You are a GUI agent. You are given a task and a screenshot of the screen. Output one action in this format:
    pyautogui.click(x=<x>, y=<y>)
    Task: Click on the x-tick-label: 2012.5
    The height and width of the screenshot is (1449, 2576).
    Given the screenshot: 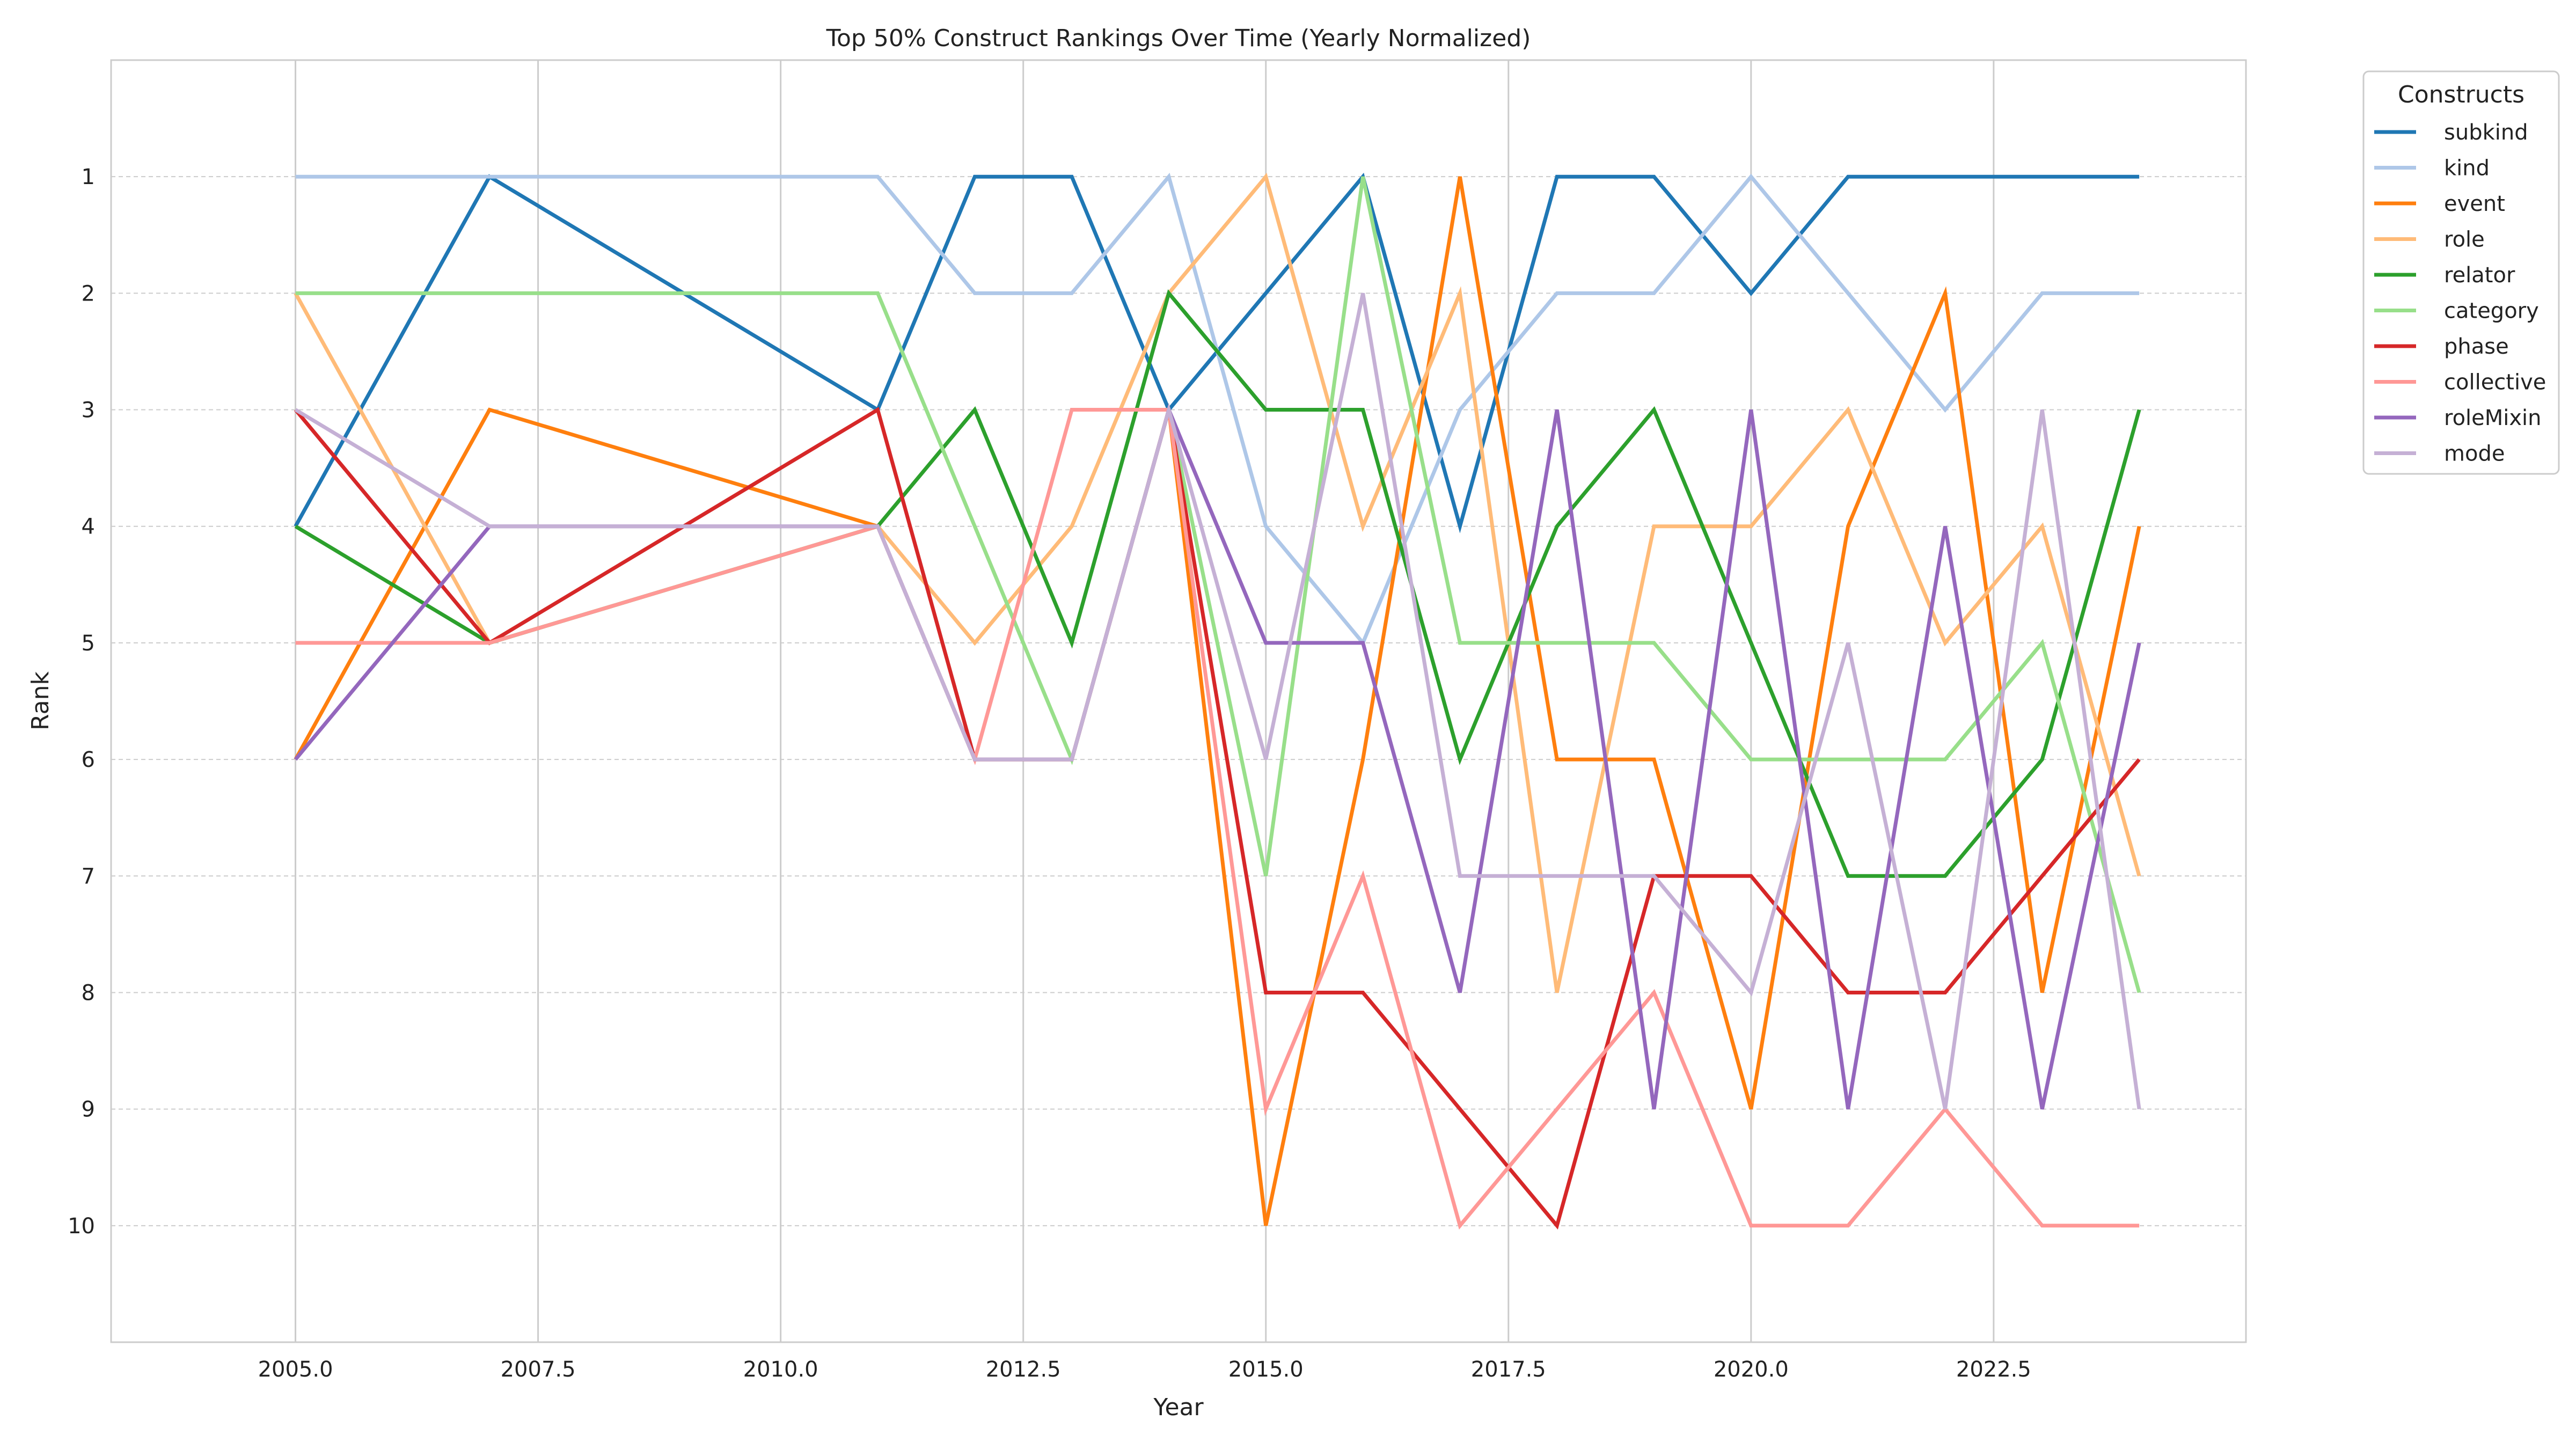 What is the action you would take?
    pyautogui.click(x=1023, y=1369)
    